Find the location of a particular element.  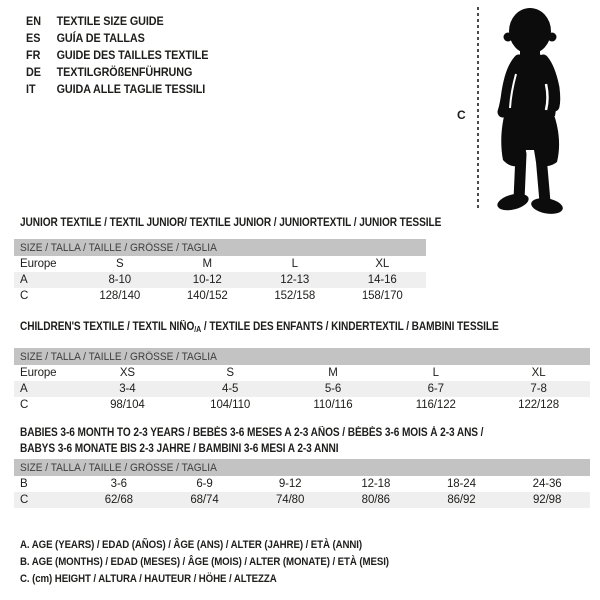

cell: 7-8 is located at coordinates (538, 389).